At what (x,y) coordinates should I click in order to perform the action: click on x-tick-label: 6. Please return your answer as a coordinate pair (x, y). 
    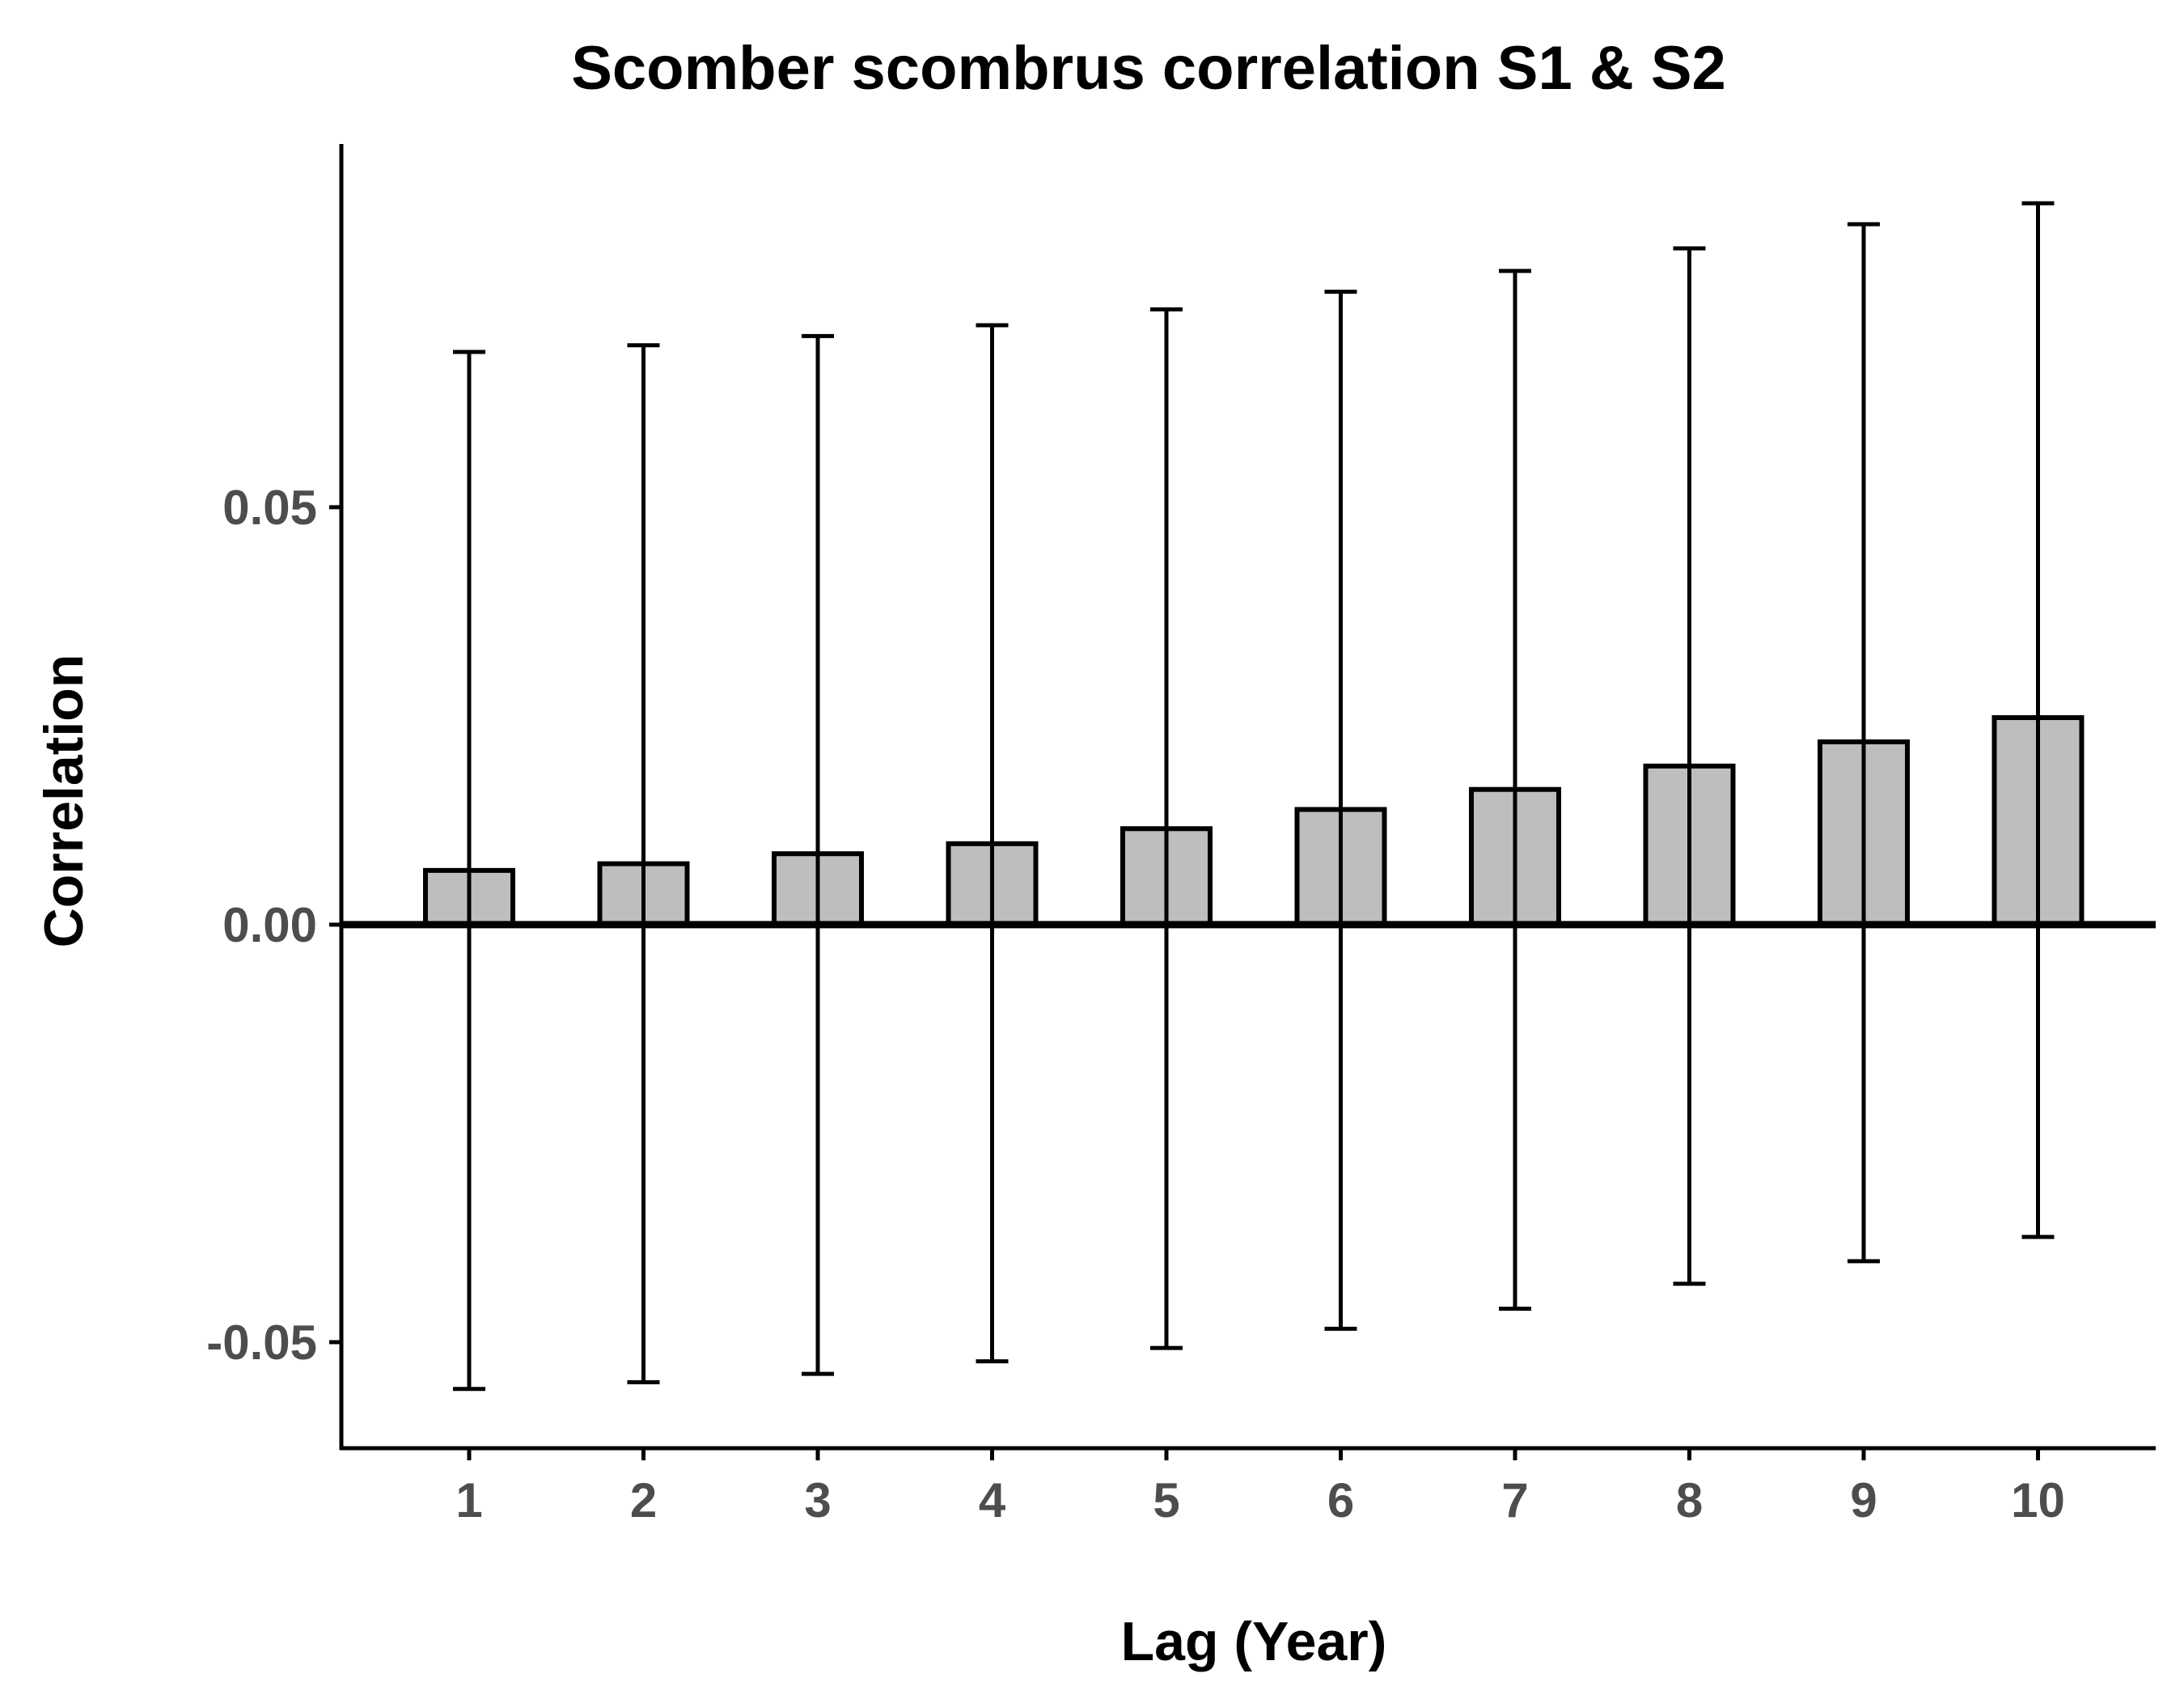
    Looking at the image, I should click on (1340, 1500).